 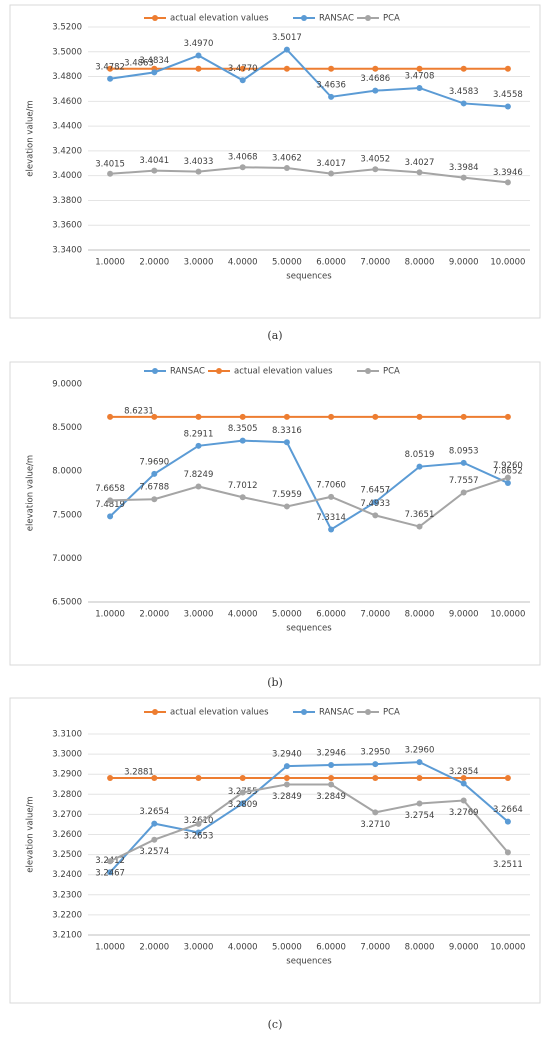 I want to click on y-tick-label: 3.3000, so click(x=67, y=755).